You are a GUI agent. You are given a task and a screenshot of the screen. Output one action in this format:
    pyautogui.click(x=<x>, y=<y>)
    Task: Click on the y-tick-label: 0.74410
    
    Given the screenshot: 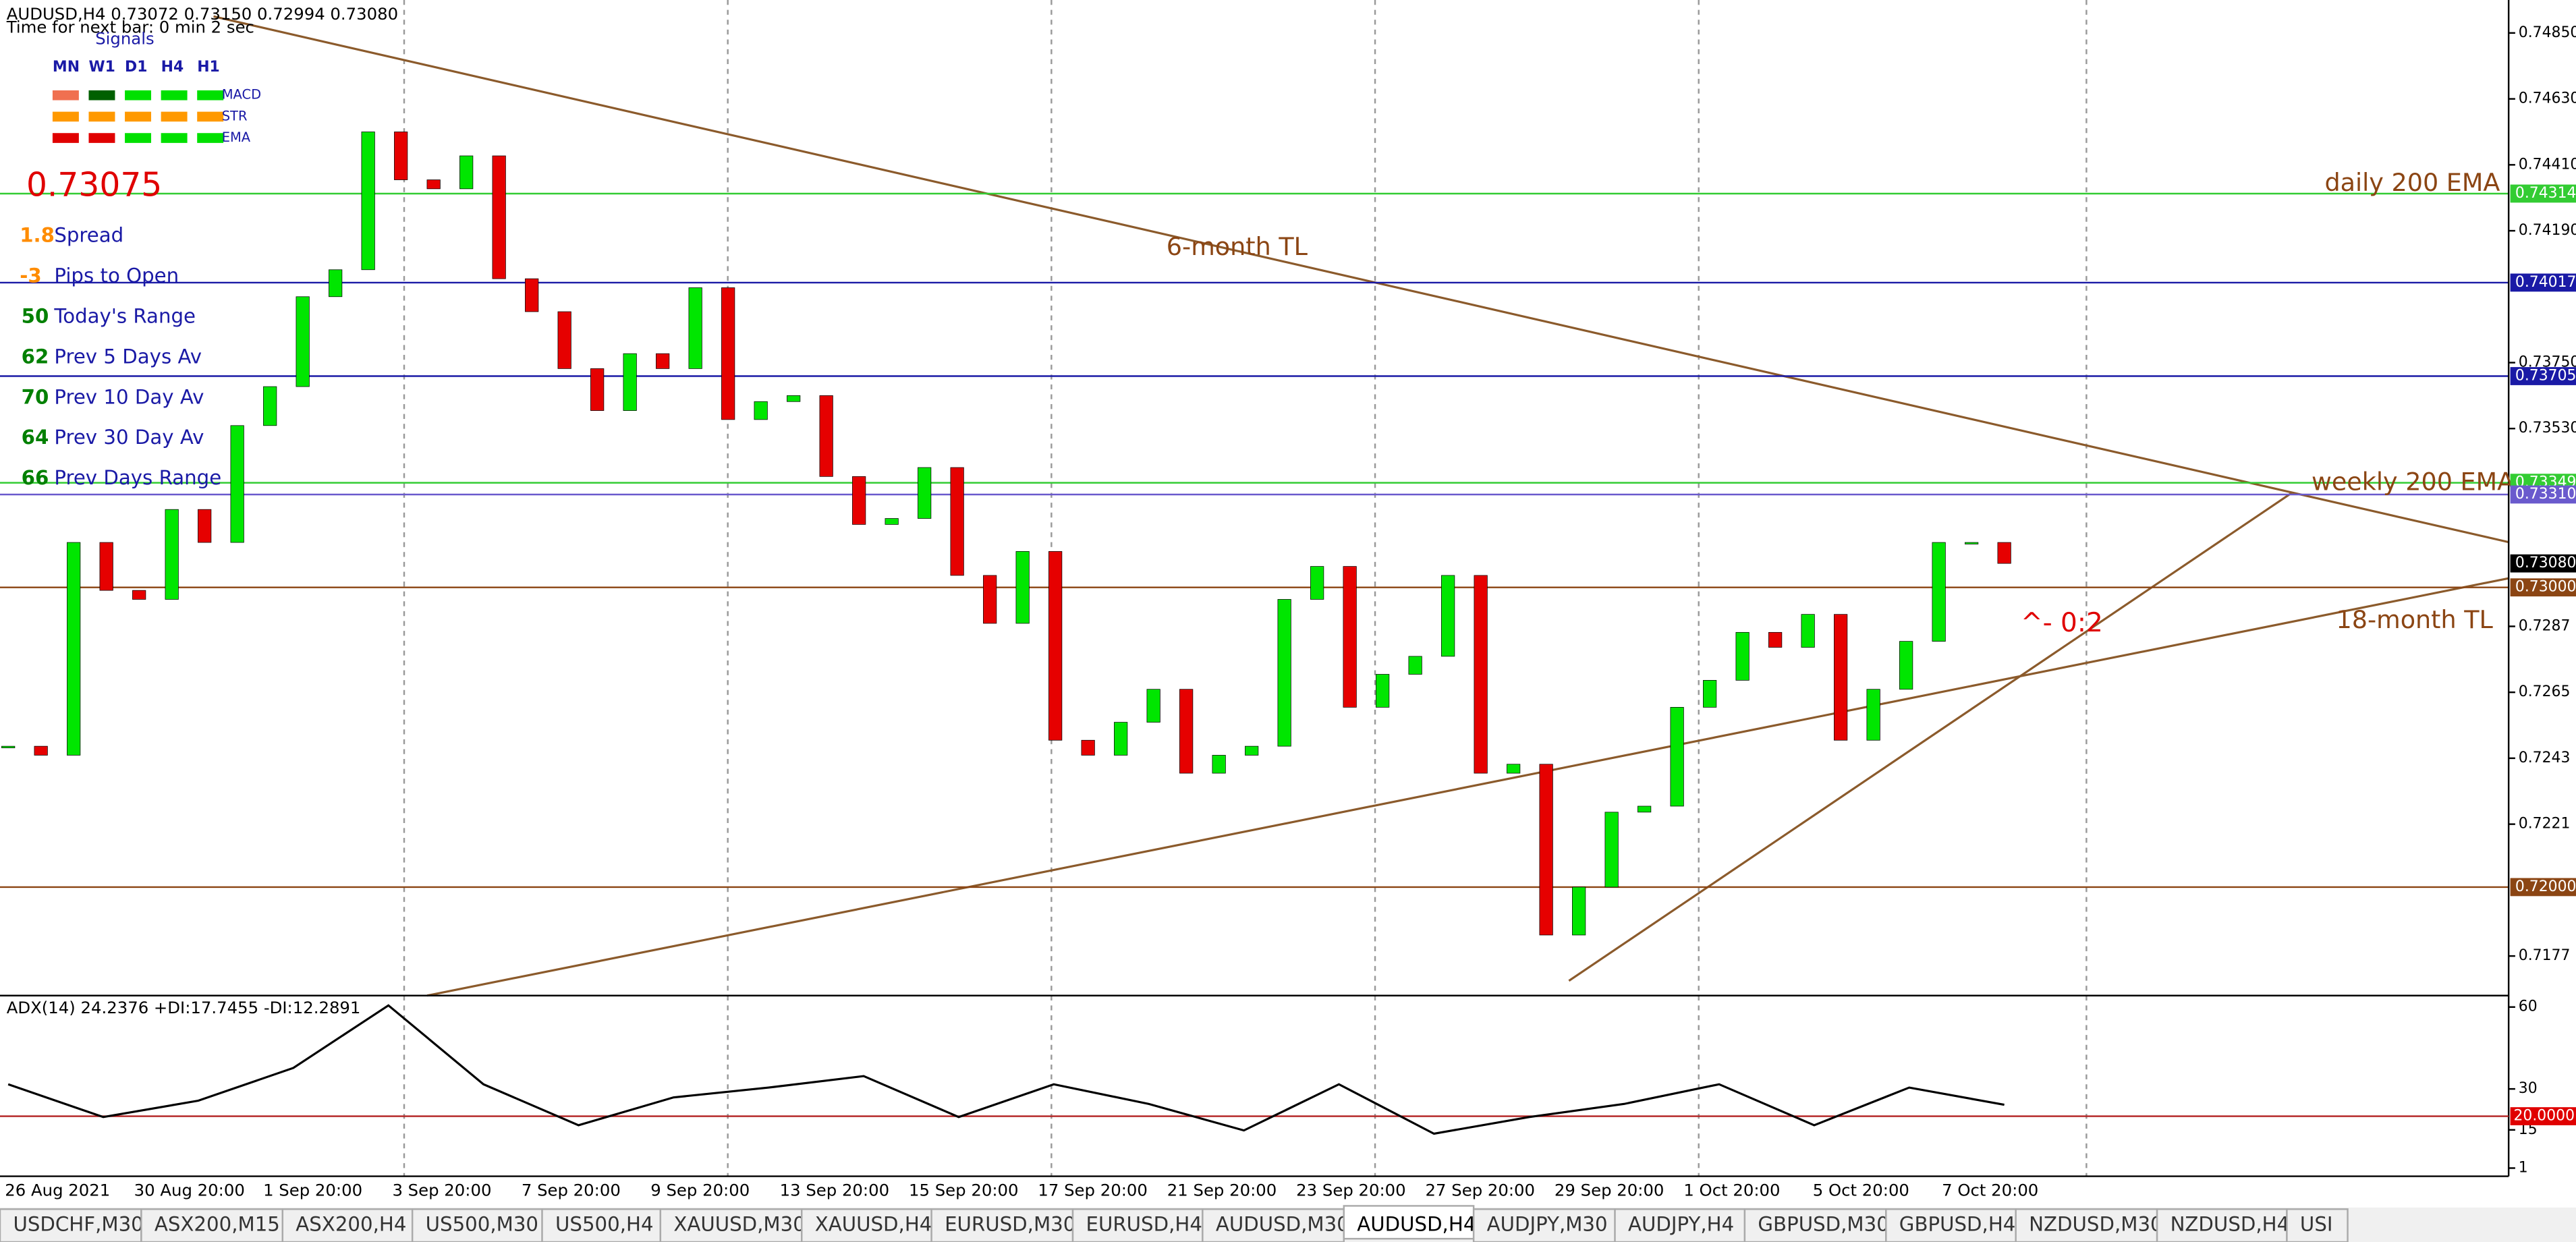 What is the action you would take?
    pyautogui.click(x=2547, y=164)
    